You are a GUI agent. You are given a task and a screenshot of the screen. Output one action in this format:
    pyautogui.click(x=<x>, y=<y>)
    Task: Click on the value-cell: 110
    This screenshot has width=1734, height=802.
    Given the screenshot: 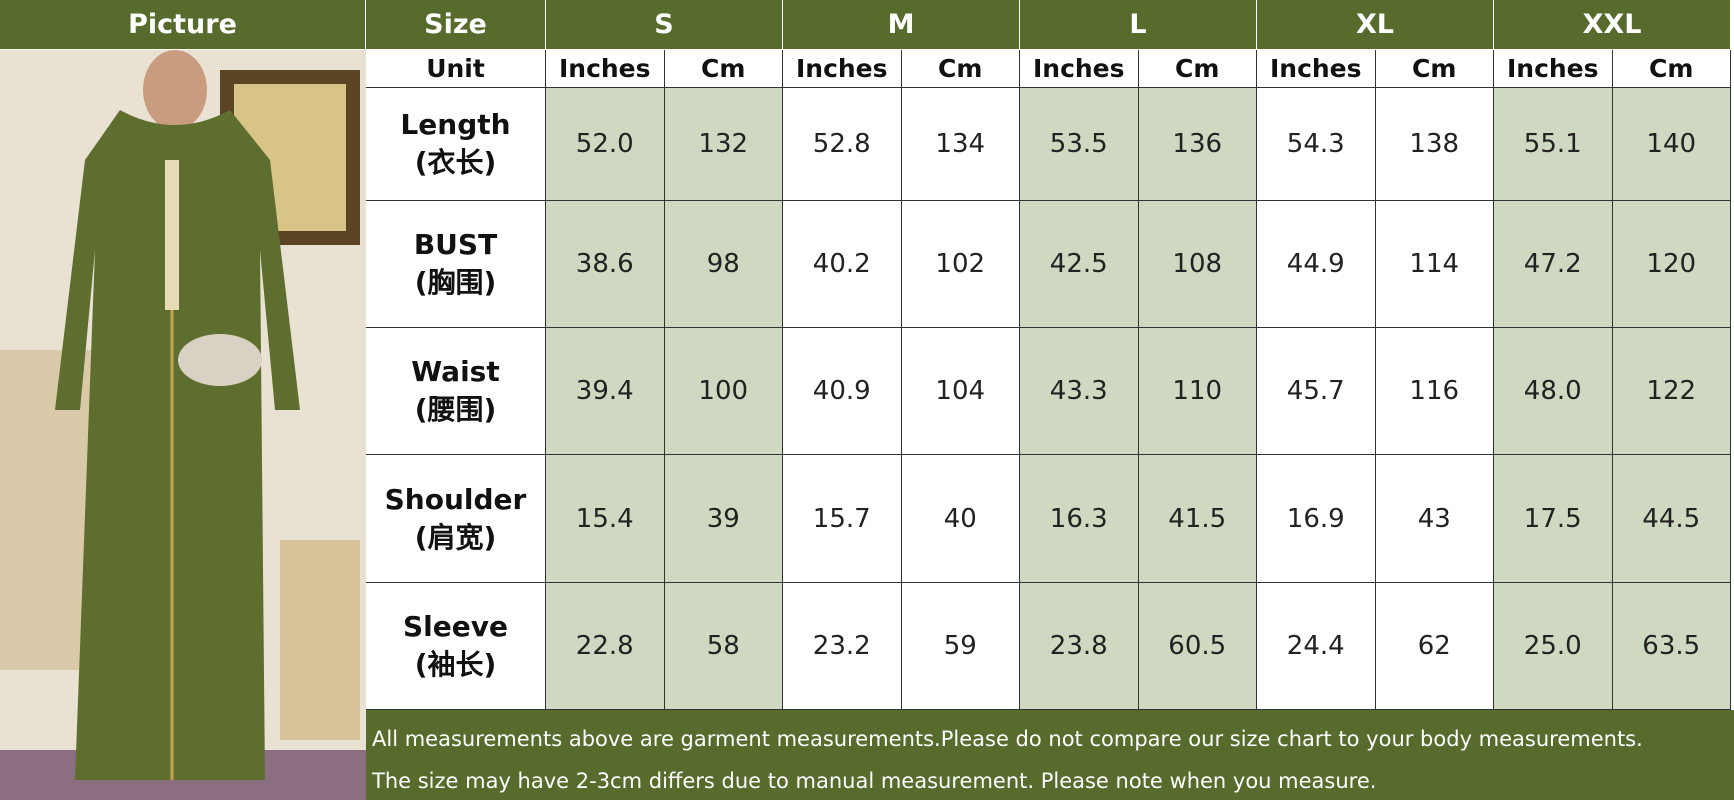 What is the action you would take?
    pyautogui.click(x=1197, y=391)
    